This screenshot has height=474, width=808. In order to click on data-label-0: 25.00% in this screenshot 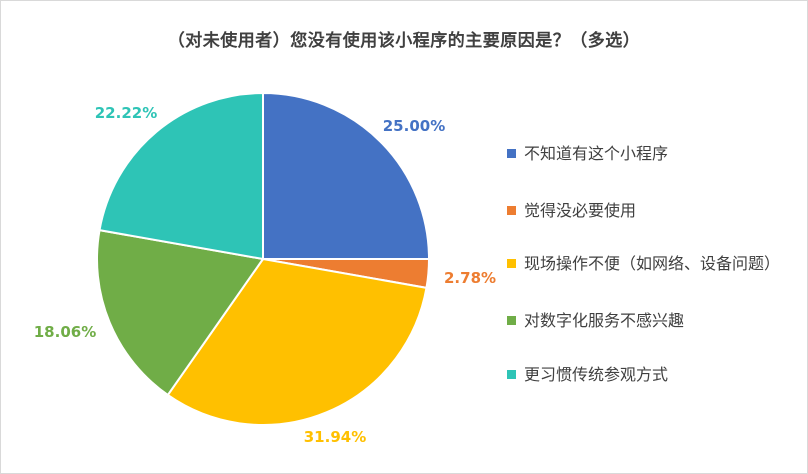, I will do `click(414, 126)`.